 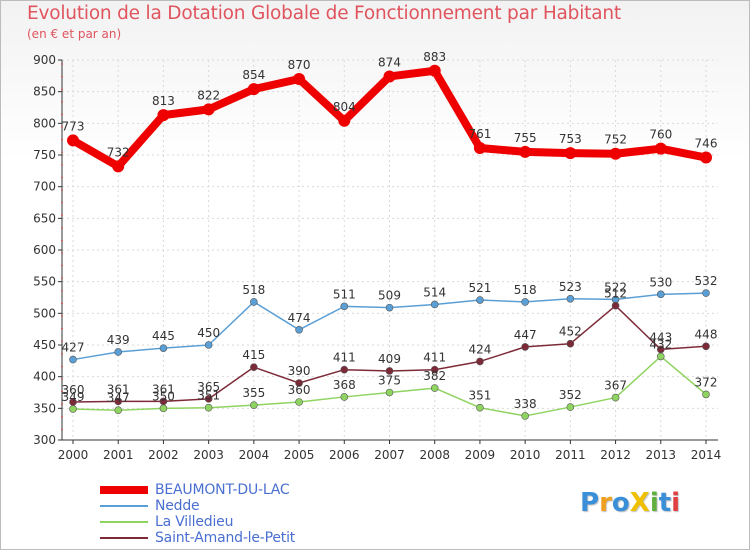 I want to click on data-label-saint-amand-le-petit: 424, so click(x=479, y=349).